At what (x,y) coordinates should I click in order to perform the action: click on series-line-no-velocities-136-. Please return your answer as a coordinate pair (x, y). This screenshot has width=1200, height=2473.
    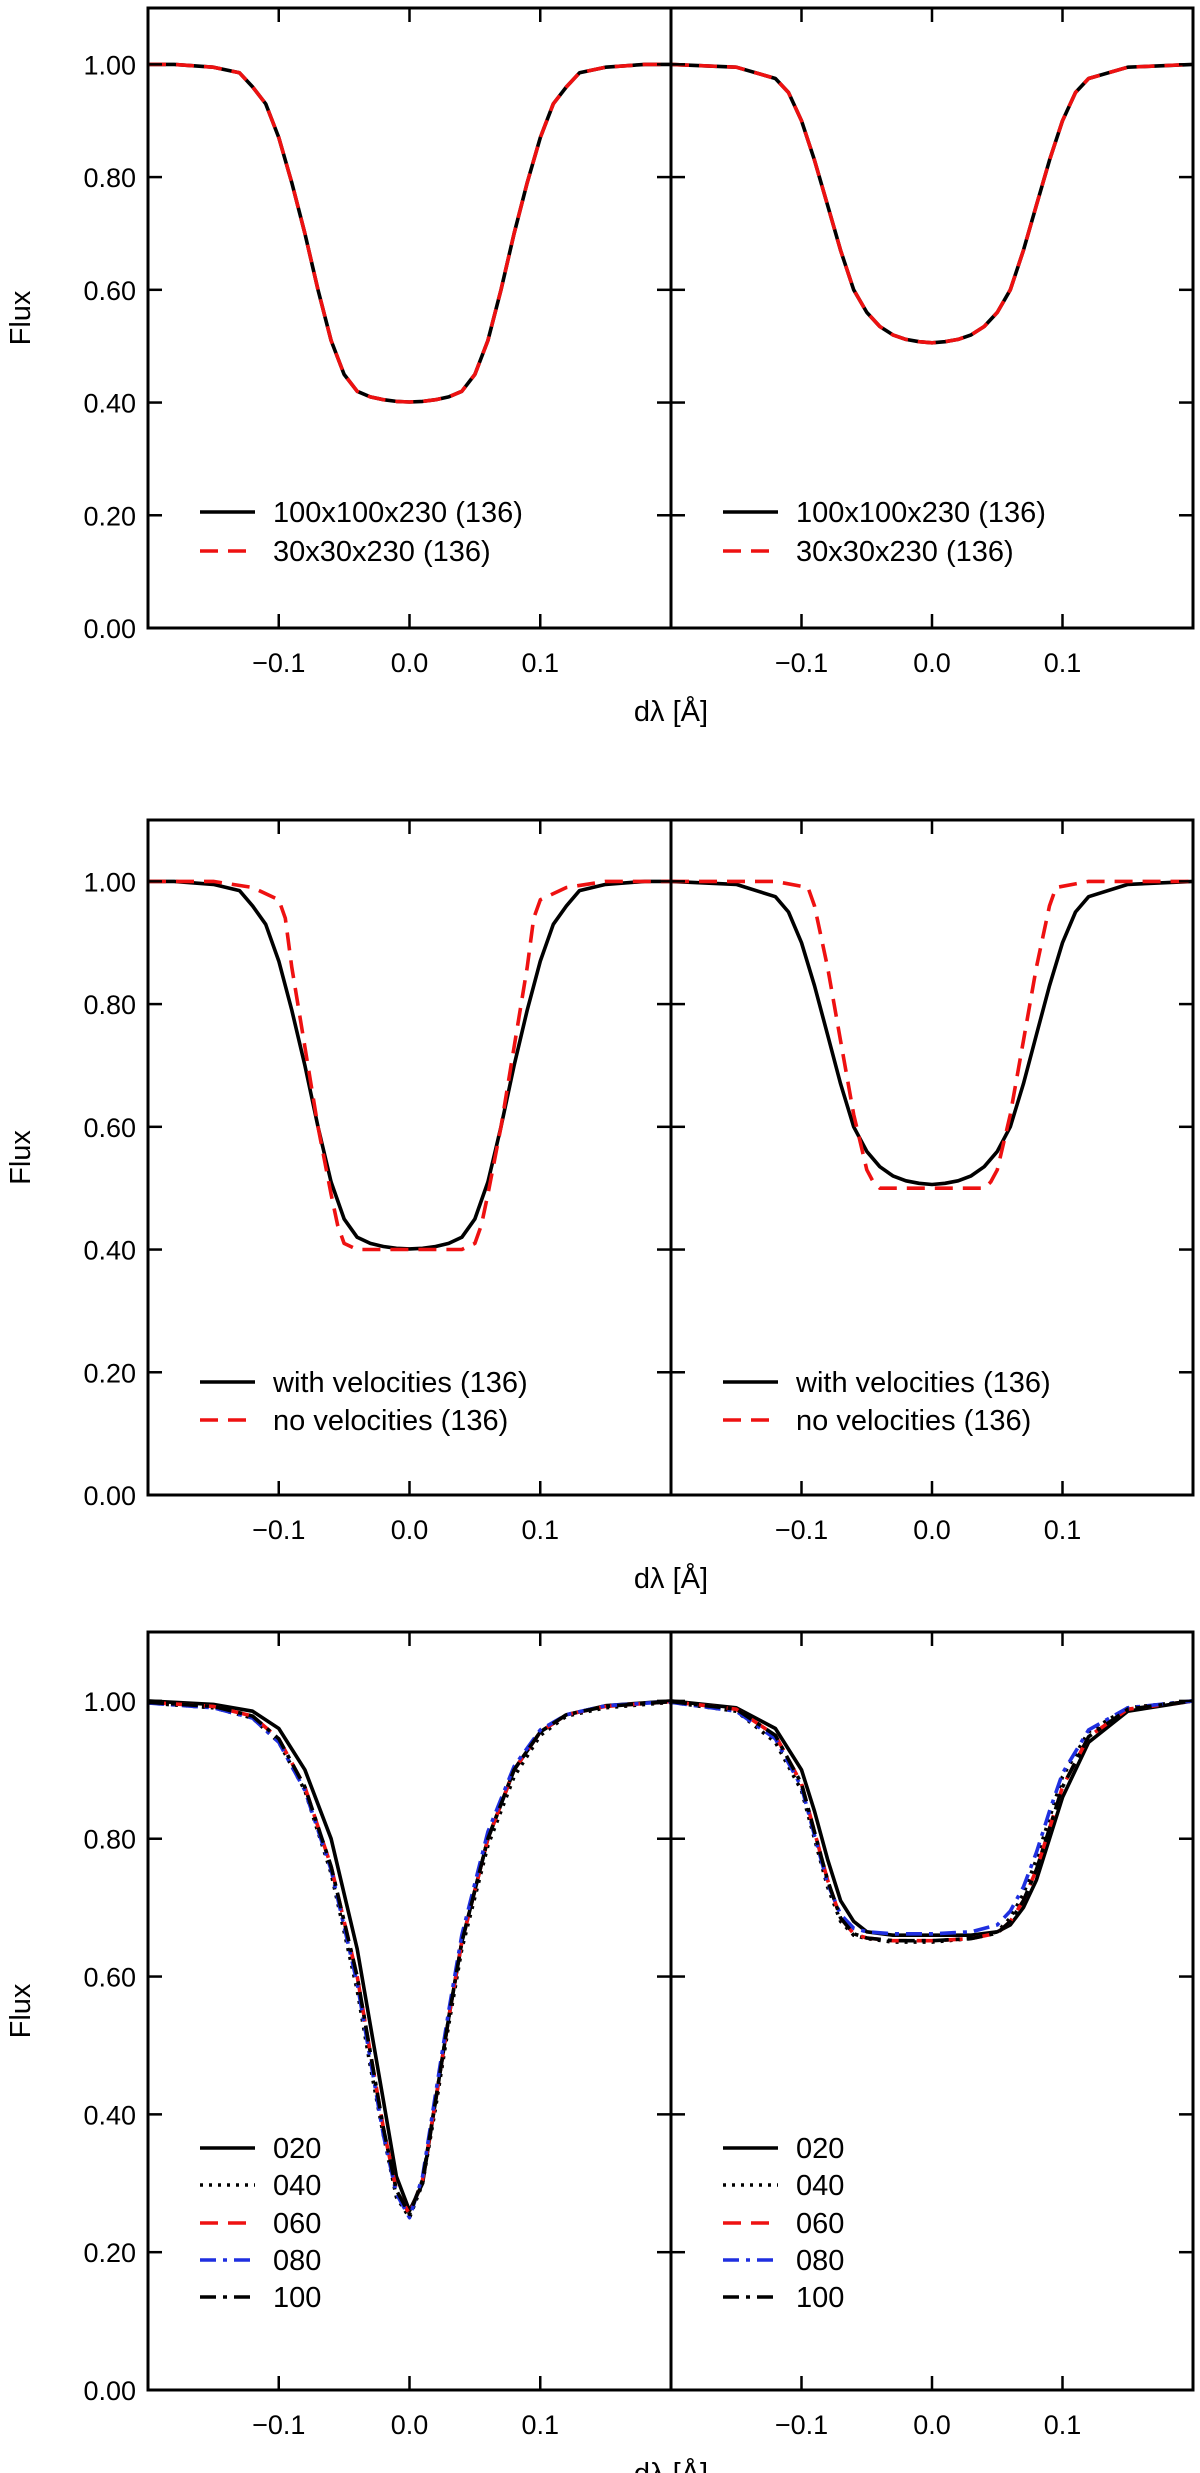
    Looking at the image, I should click on (932, 1034).